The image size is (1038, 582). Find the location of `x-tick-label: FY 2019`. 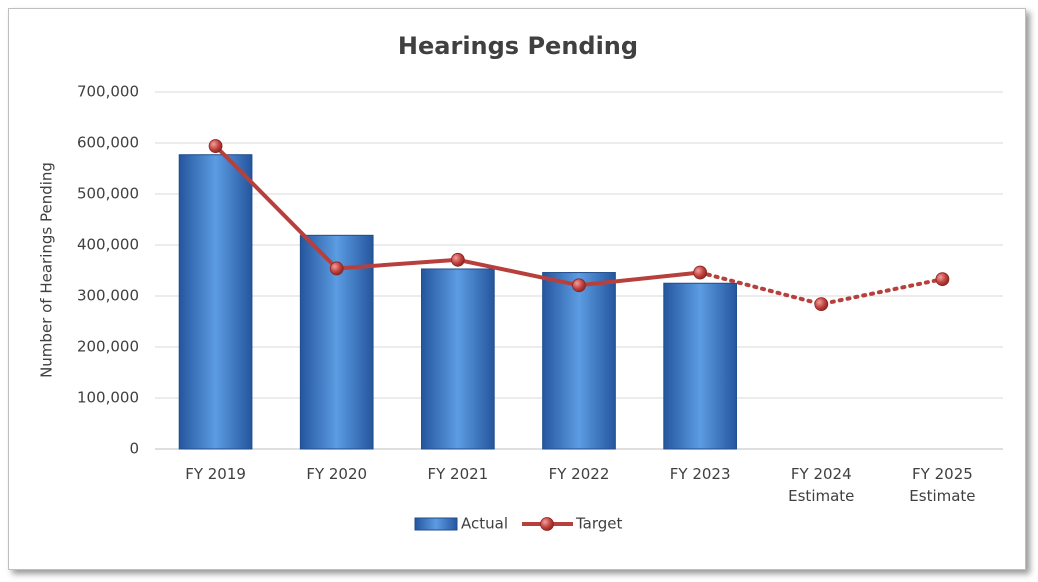

x-tick-label: FY 2019 is located at coordinates (215, 474).